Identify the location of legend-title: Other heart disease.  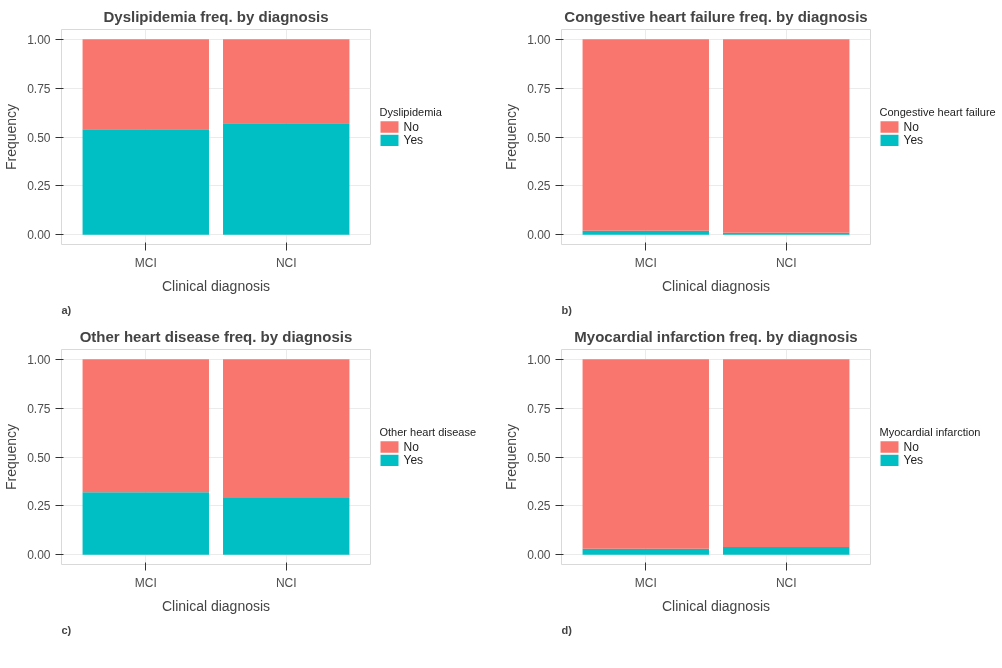
(428, 432).